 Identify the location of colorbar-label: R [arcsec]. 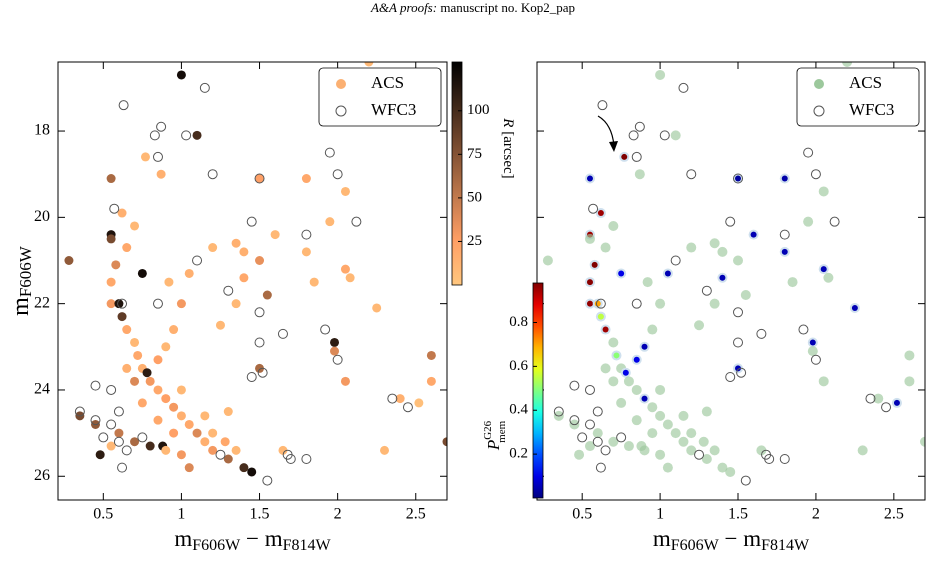
(508, 147).